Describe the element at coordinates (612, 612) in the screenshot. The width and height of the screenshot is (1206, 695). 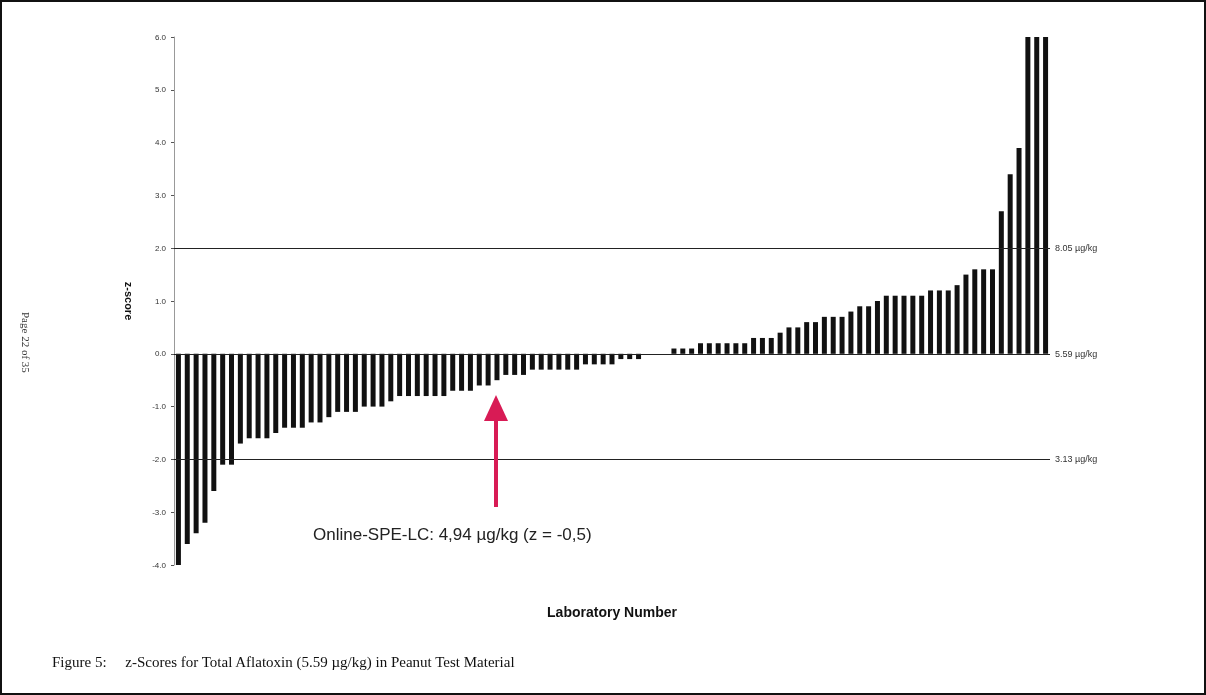
I see `x-axis-title: Laboratory Number` at that location.